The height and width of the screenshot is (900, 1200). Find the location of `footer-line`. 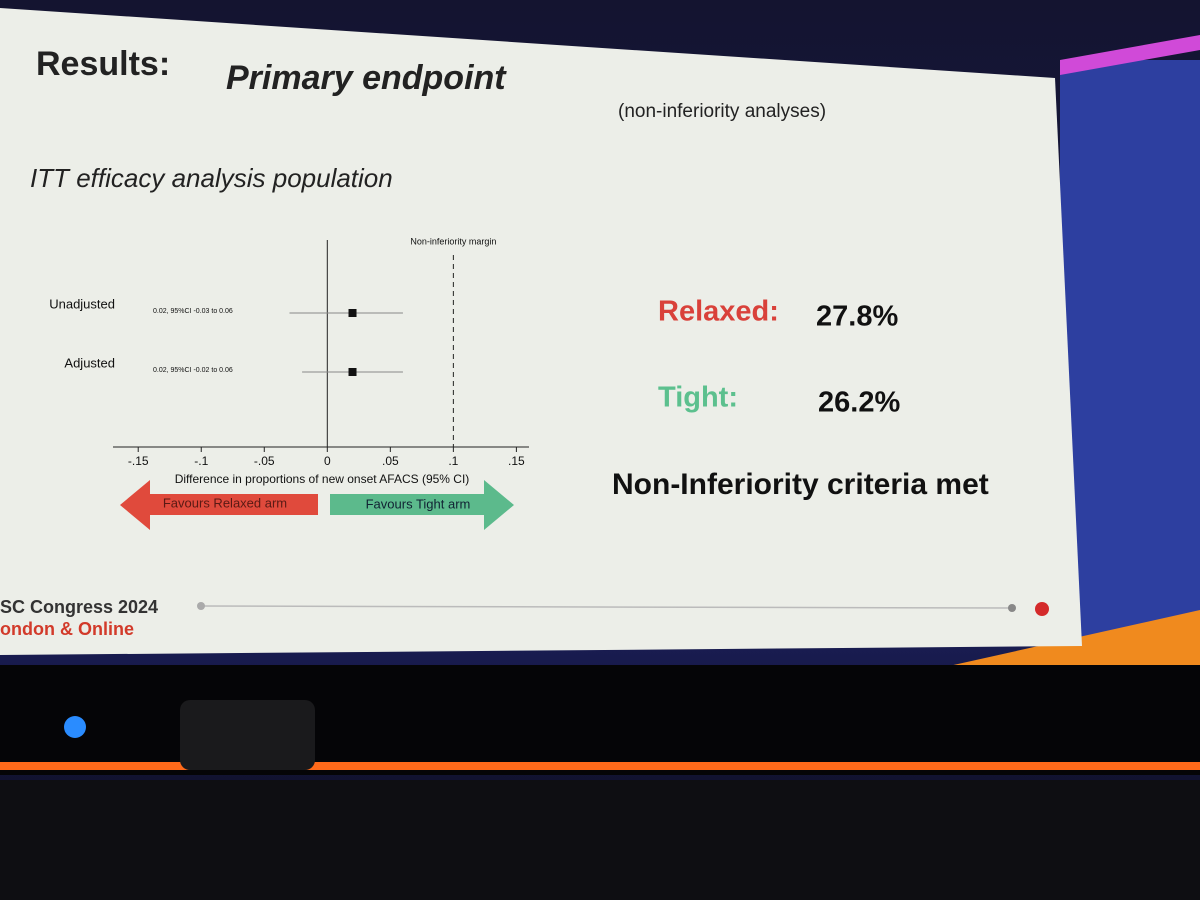

footer-line is located at coordinates (606, 607).